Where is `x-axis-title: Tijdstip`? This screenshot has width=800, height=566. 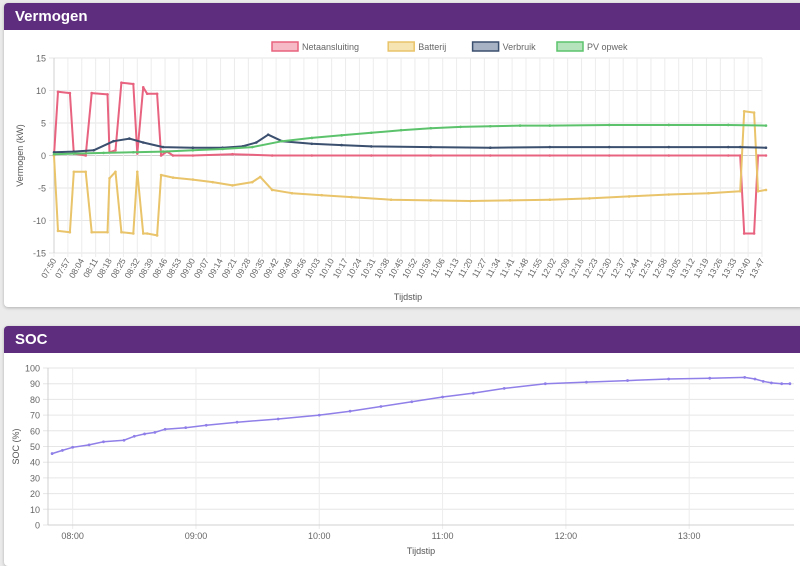
x-axis-title: Tijdstip is located at coordinates (421, 551).